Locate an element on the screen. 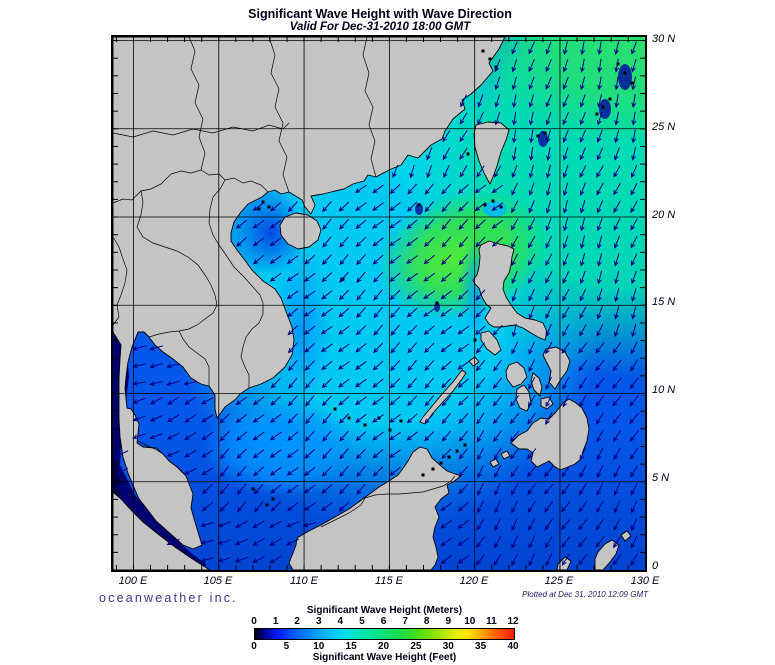 The width and height of the screenshot is (775, 665). colorbar-feet-tick-0: 0 is located at coordinates (254, 646).